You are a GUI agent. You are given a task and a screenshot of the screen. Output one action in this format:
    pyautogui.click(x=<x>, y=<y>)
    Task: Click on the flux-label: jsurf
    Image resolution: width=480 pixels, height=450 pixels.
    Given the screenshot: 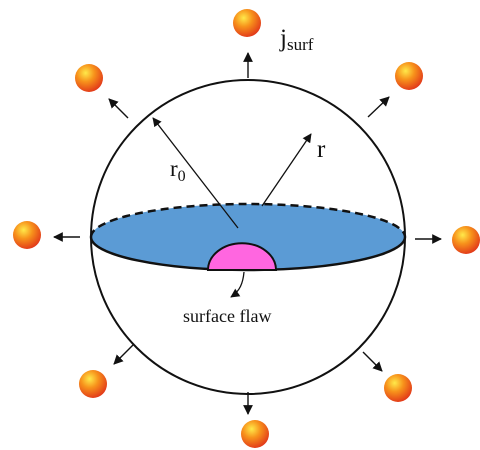 What is the action you would take?
    pyautogui.click(x=296, y=39)
    